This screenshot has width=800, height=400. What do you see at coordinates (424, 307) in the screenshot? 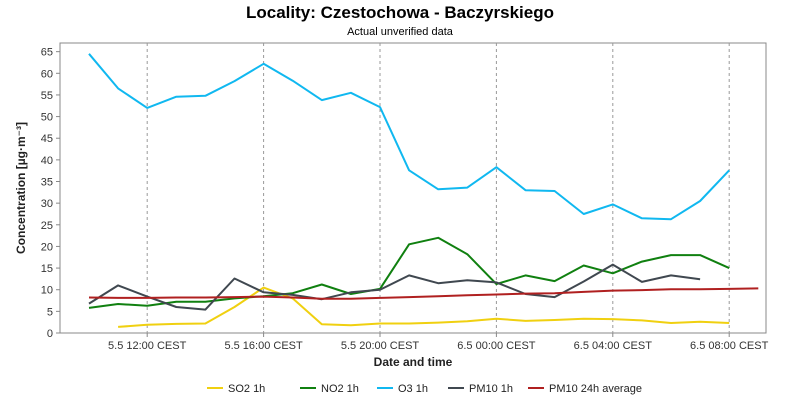
I see `series-line-so2-1h` at bounding box center [424, 307].